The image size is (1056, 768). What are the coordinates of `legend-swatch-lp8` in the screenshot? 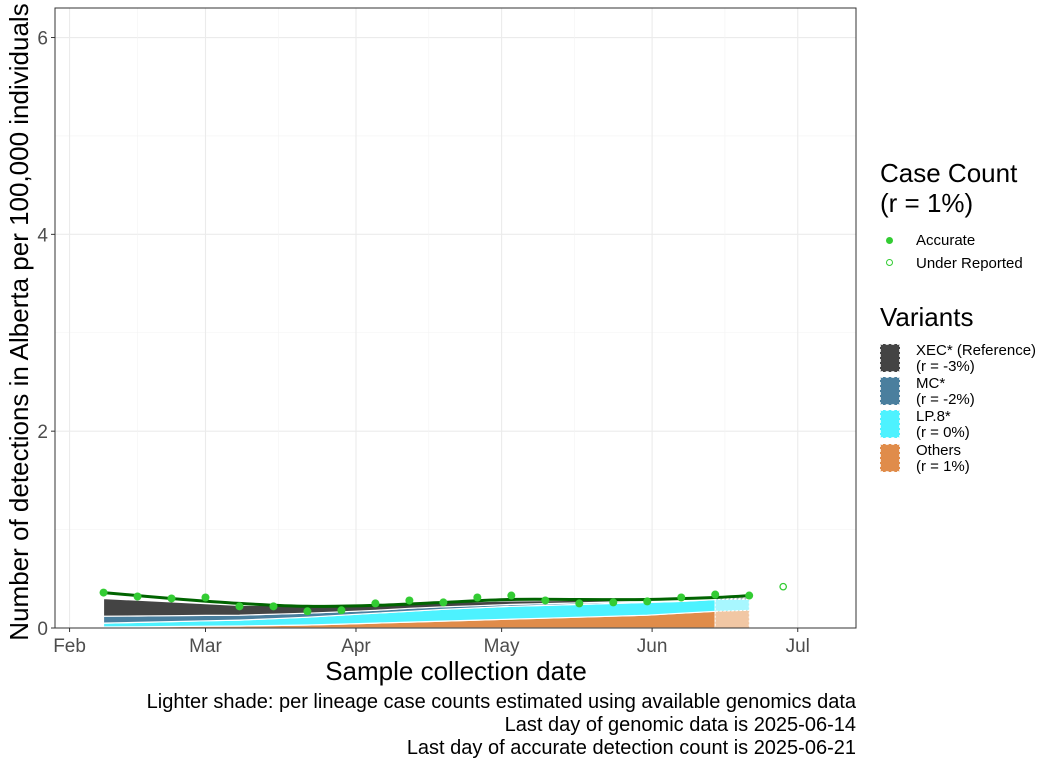 It's located at (890, 424).